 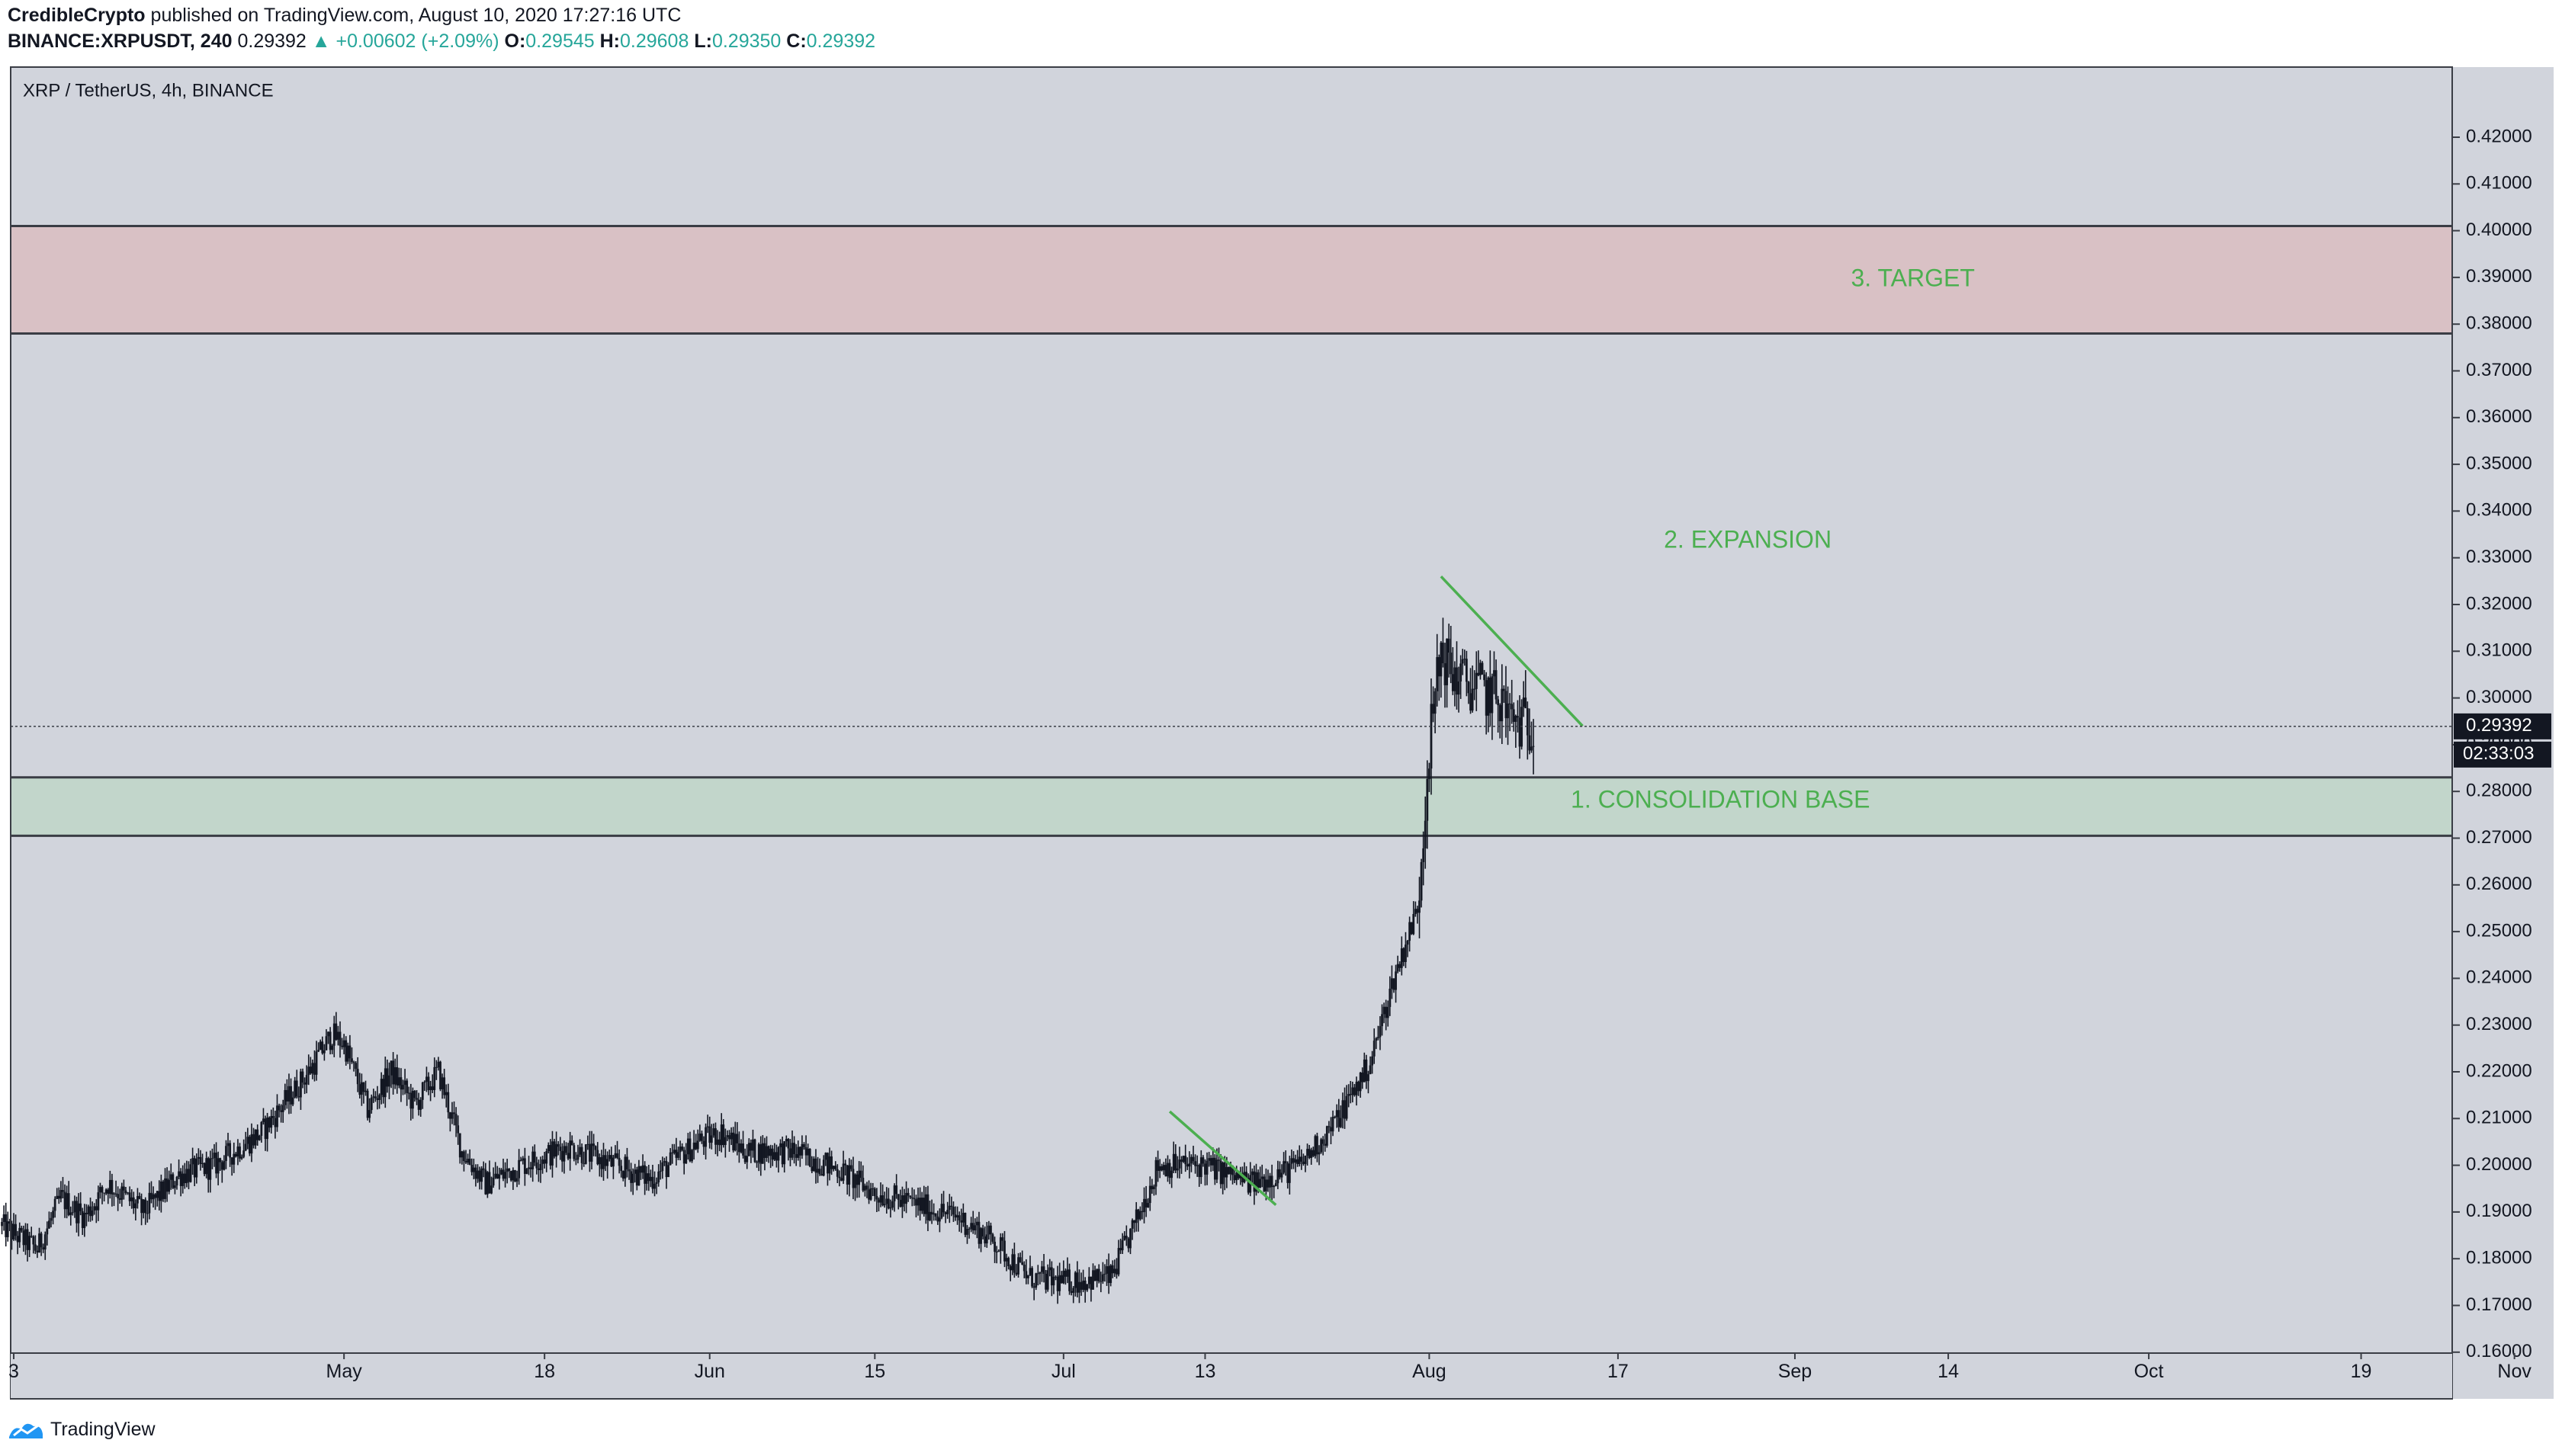 I want to click on x-tick-label: 19, so click(x=2361, y=1371).